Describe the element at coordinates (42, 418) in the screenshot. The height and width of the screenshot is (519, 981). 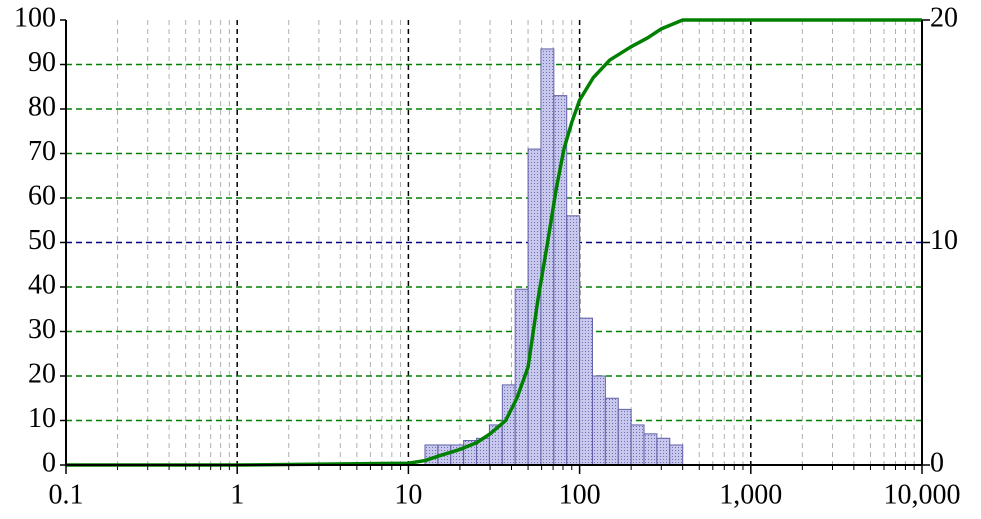
I see `y-tick-label: 10` at that location.